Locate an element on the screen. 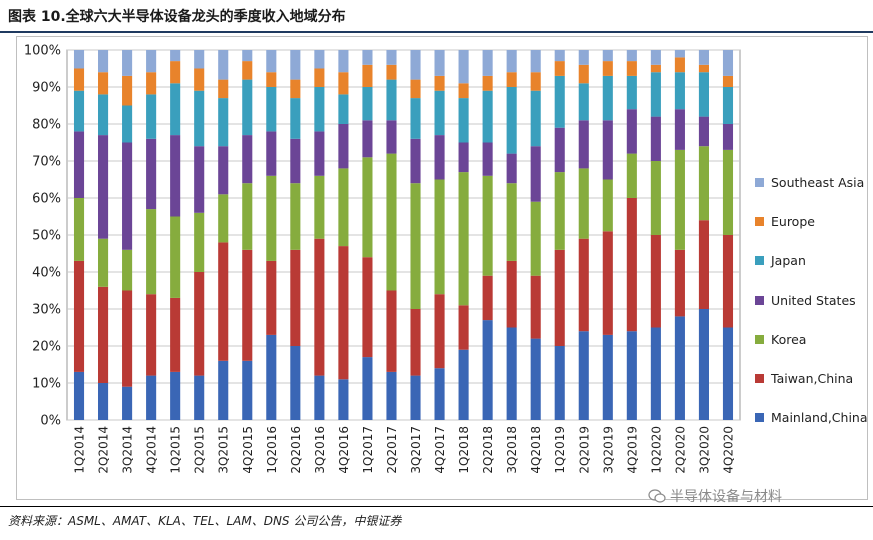 This screenshot has width=873, height=540. legend-item: Europe is located at coordinates (814, 221).